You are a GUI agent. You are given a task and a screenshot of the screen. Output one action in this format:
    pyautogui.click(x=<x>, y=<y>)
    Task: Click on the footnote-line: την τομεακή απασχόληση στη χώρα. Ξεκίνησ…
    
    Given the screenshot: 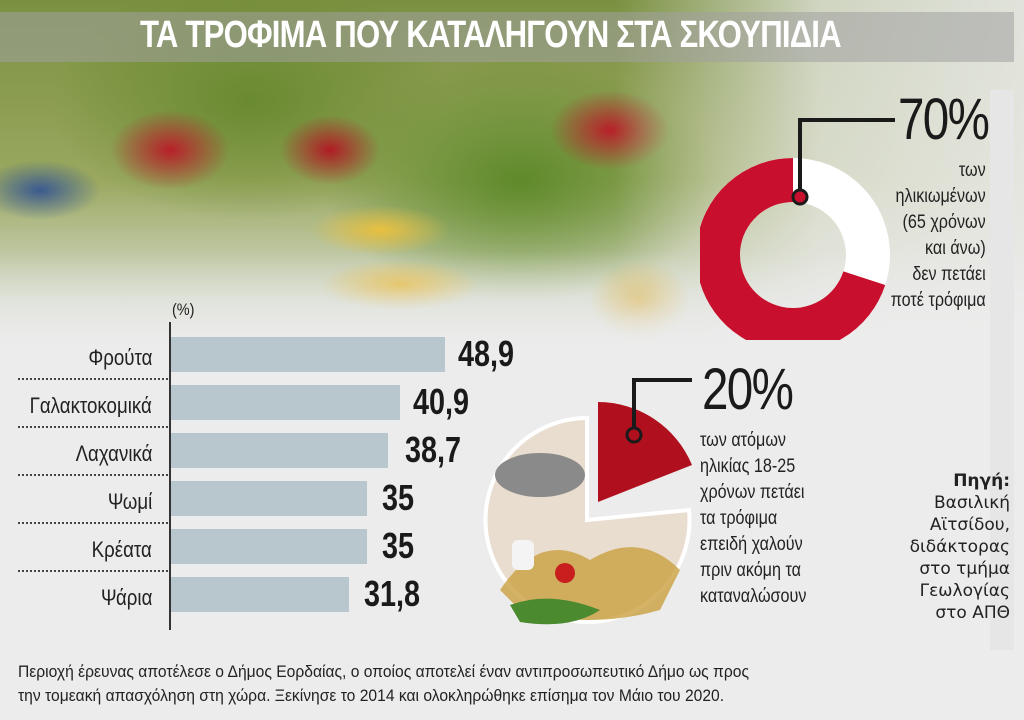 What is the action you would take?
    pyautogui.click(x=371, y=695)
    